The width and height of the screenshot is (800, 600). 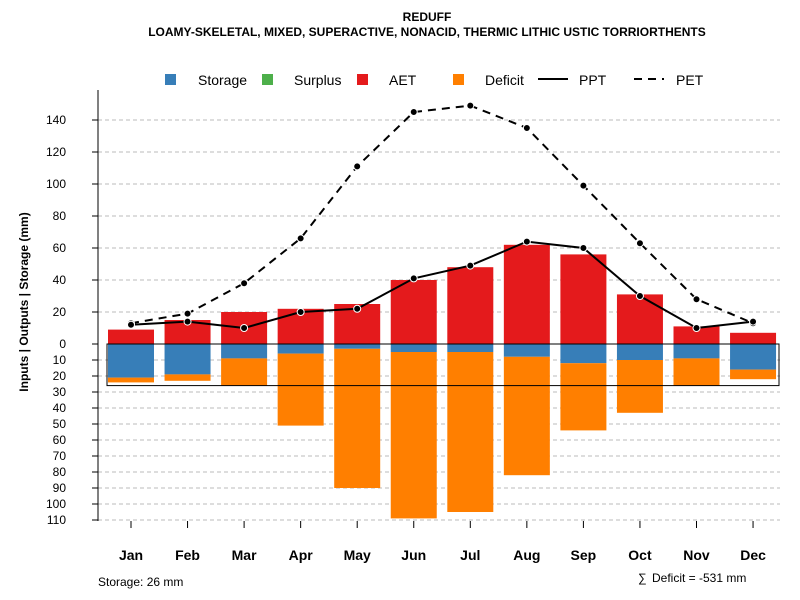 What do you see at coordinates (267, 79) in the screenshot?
I see `legend-swatch-surplus` at bounding box center [267, 79].